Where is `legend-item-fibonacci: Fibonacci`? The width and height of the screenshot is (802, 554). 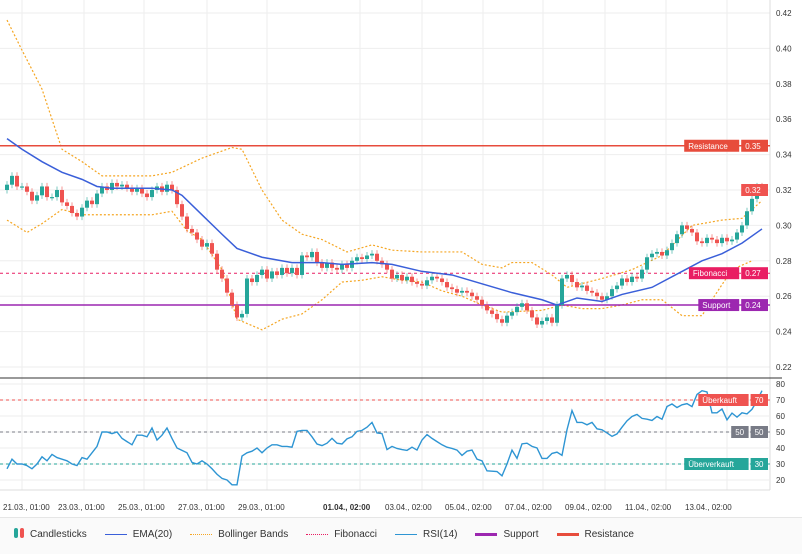 legend-item-fibonacci: Fibonacci is located at coordinates (341, 534).